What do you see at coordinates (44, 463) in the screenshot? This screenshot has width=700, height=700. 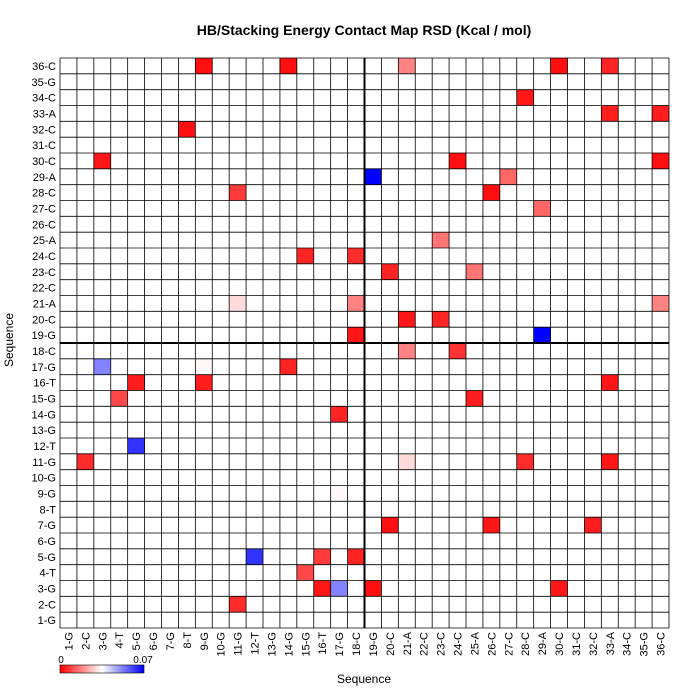 I see `y-tick-label: 11-G` at bounding box center [44, 463].